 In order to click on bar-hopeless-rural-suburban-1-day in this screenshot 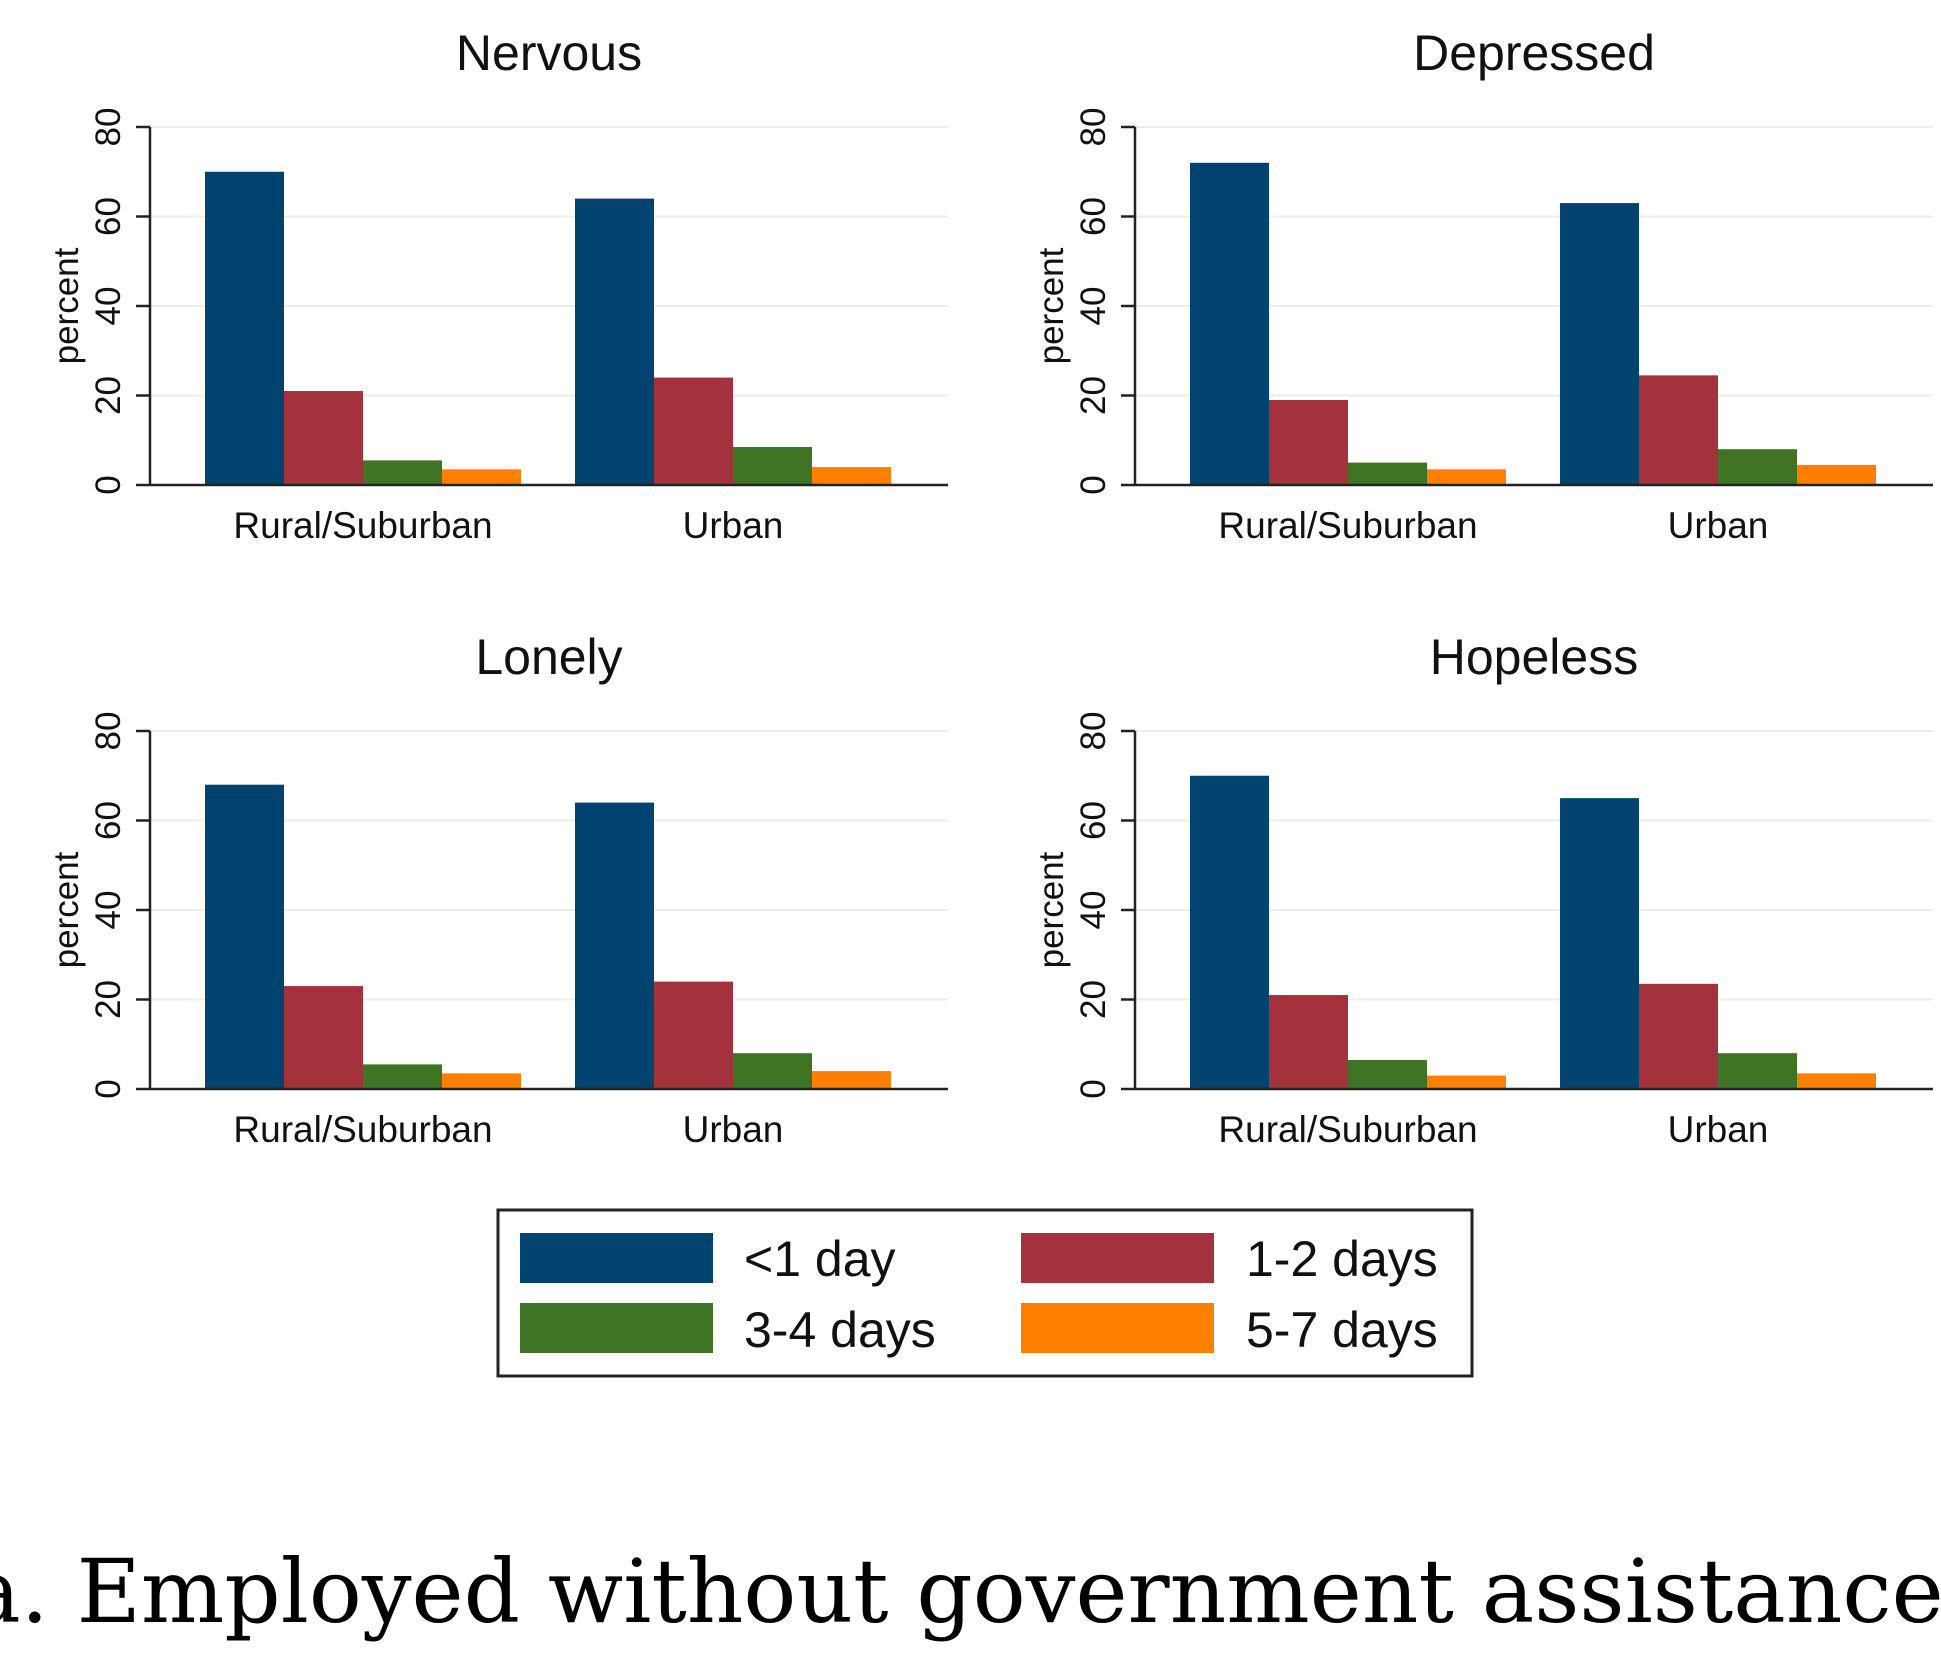, I will do `click(1229, 932)`.